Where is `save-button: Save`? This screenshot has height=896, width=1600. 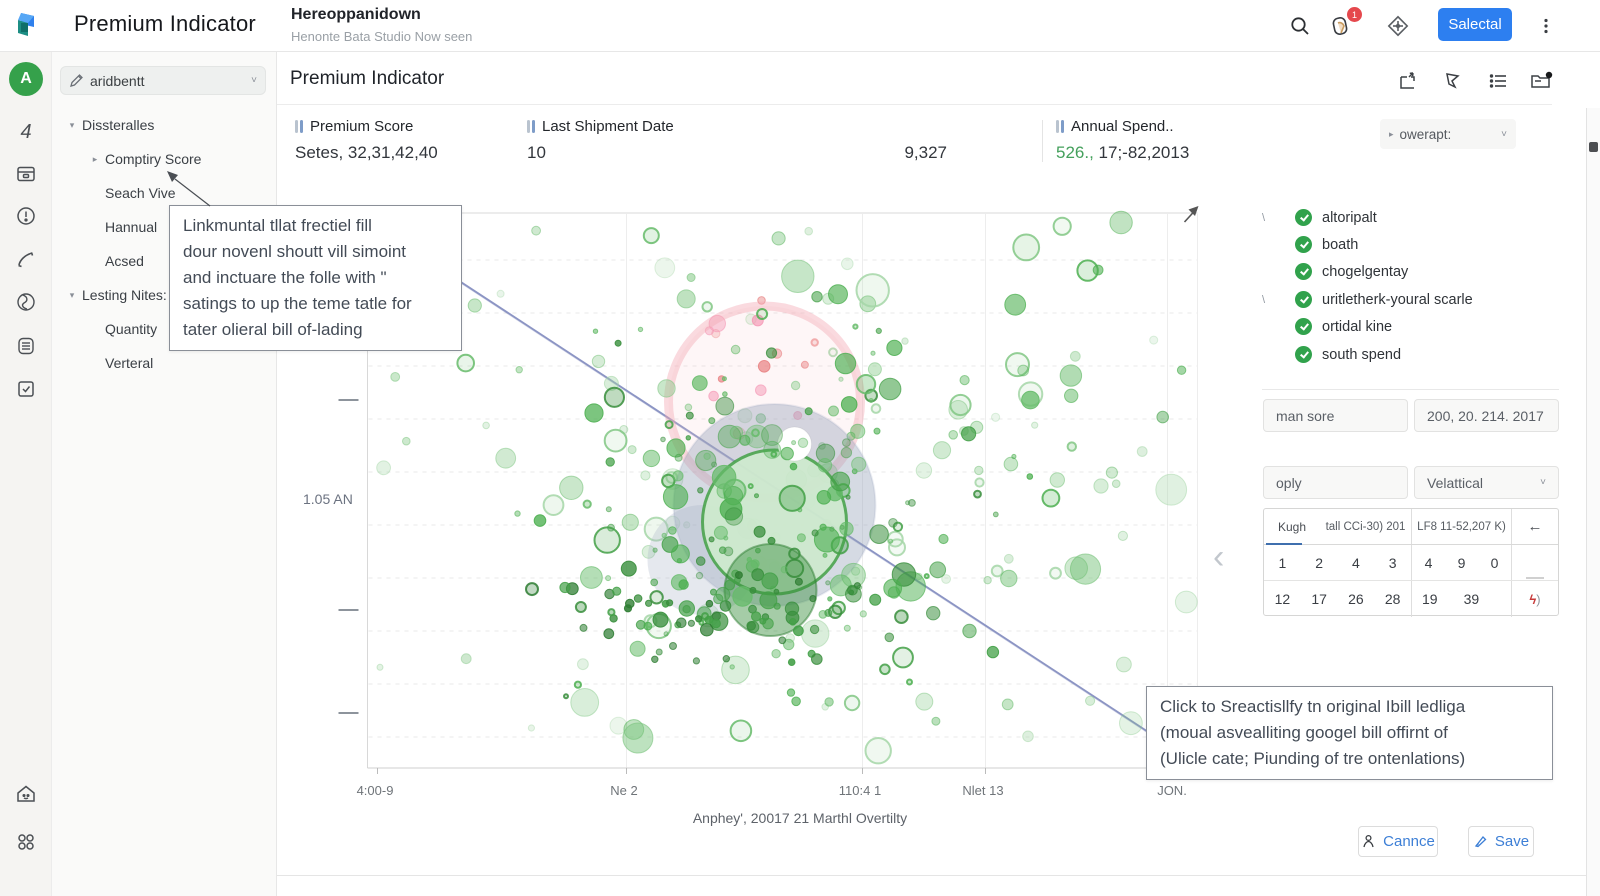
save-button: Save is located at coordinates (1501, 841).